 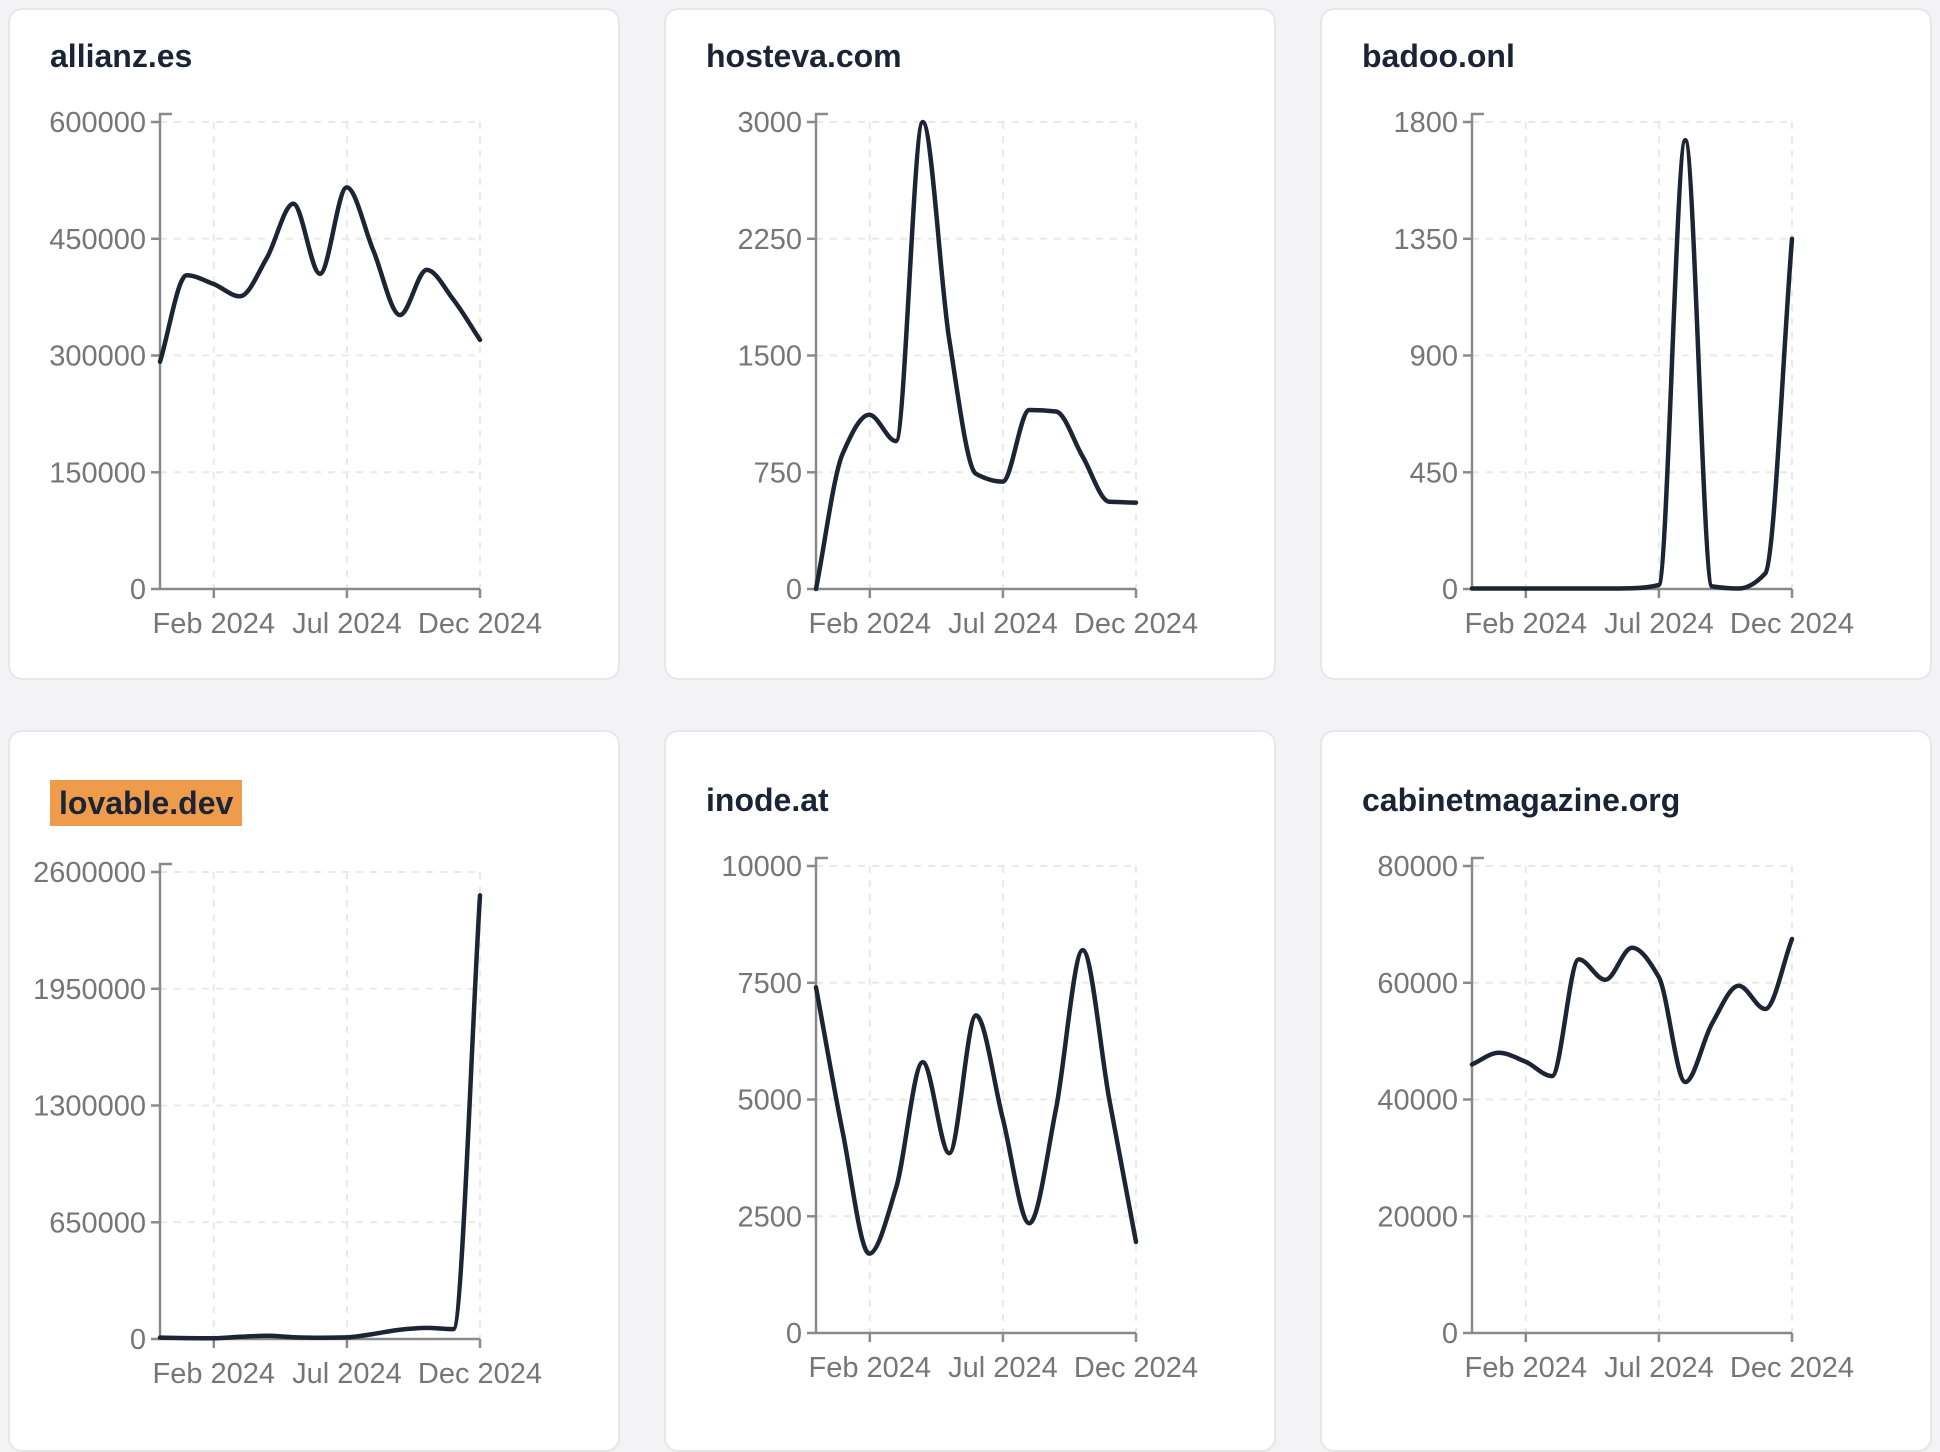 I want to click on y-tick-label: 150000, so click(x=97, y=473).